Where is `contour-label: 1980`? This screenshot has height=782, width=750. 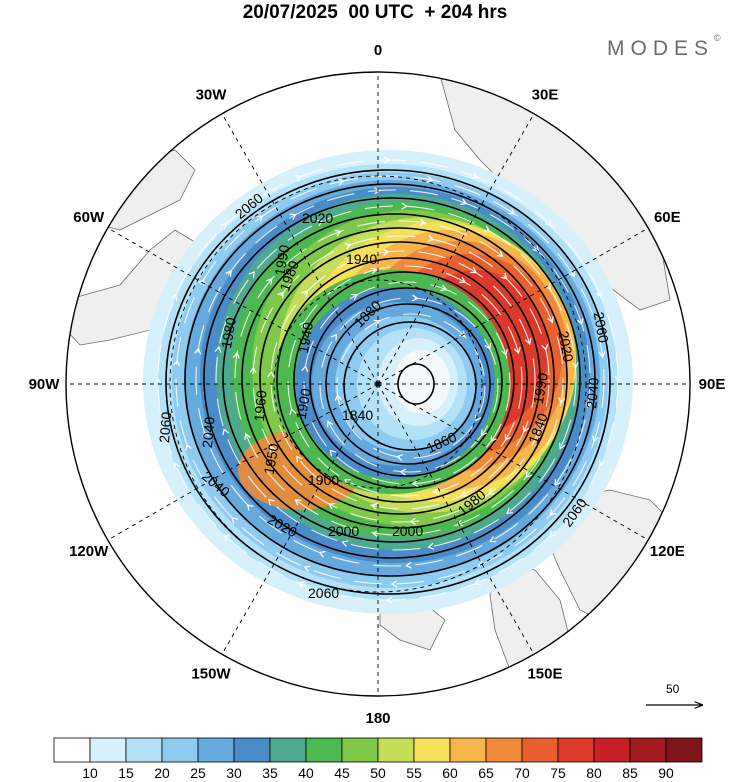 contour-label: 1980 is located at coordinates (228, 333).